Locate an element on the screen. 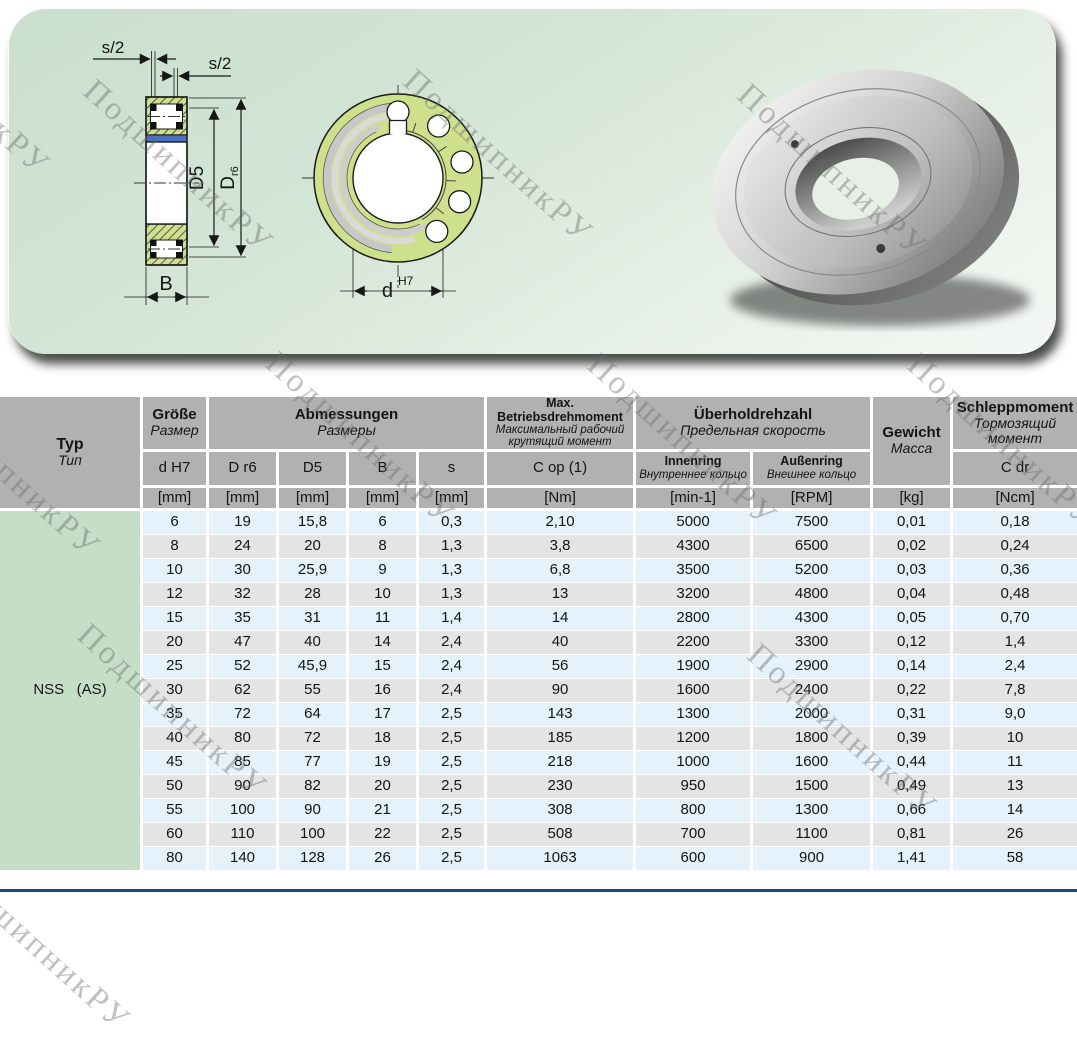  data-cell: 0,36 is located at coordinates (1015, 570).